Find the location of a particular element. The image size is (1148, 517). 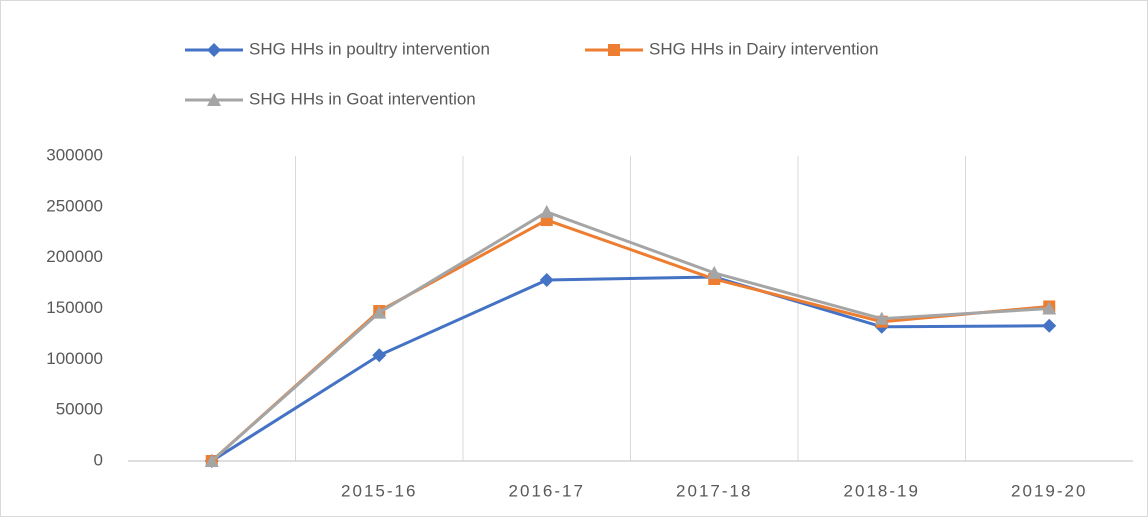

y-tick-label: 50000 is located at coordinates (79, 409).